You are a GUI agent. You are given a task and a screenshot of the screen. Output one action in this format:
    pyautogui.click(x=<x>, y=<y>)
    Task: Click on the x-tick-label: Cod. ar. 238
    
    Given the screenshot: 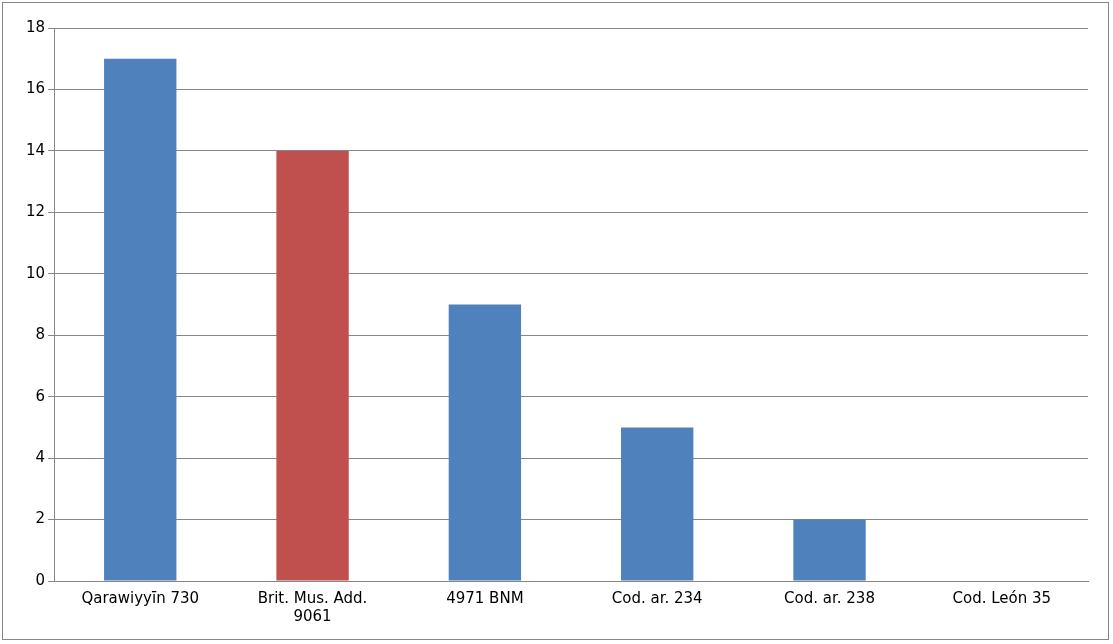 What is the action you would take?
    pyautogui.click(x=829, y=597)
    